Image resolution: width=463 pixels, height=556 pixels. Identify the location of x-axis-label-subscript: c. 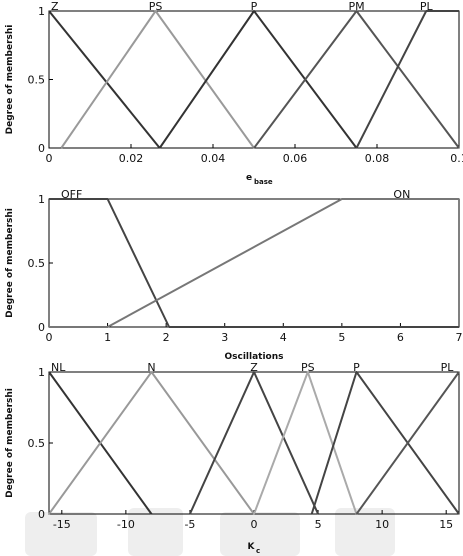
(258, 551).